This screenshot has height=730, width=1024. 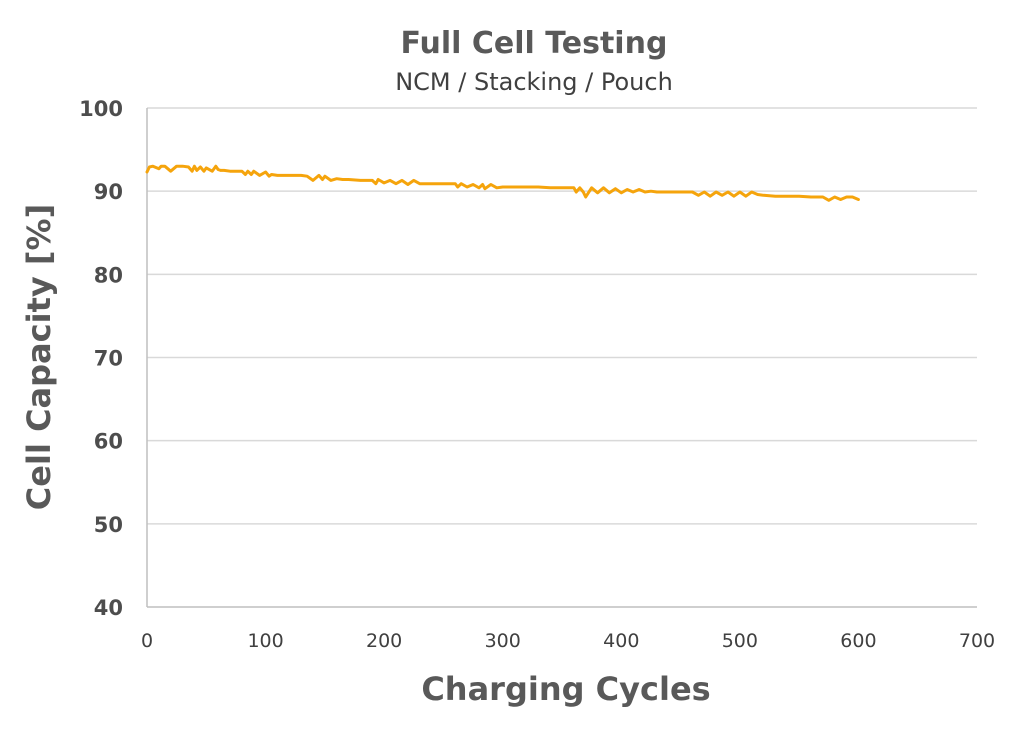 What do you see at coordinates (108, 608) in the screenshot?
I see `y-tick-label: 40` at bounding box center [108, 608].